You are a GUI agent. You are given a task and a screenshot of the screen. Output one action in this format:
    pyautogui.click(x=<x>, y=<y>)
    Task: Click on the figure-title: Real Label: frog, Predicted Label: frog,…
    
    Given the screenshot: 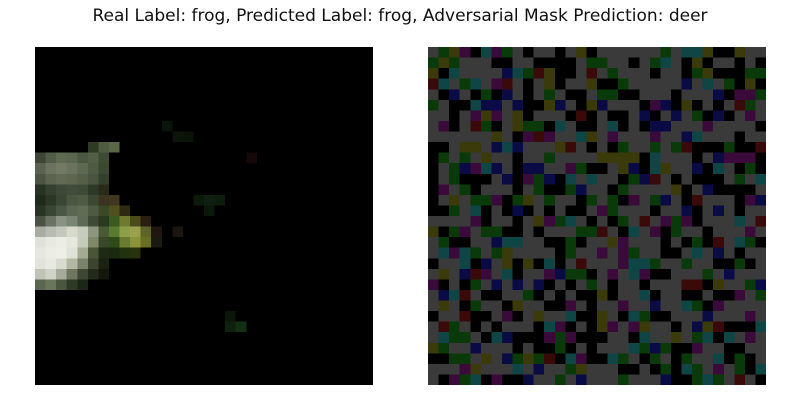 What is the action you would take?
    pyautogui.click(x=400, y=16)
    